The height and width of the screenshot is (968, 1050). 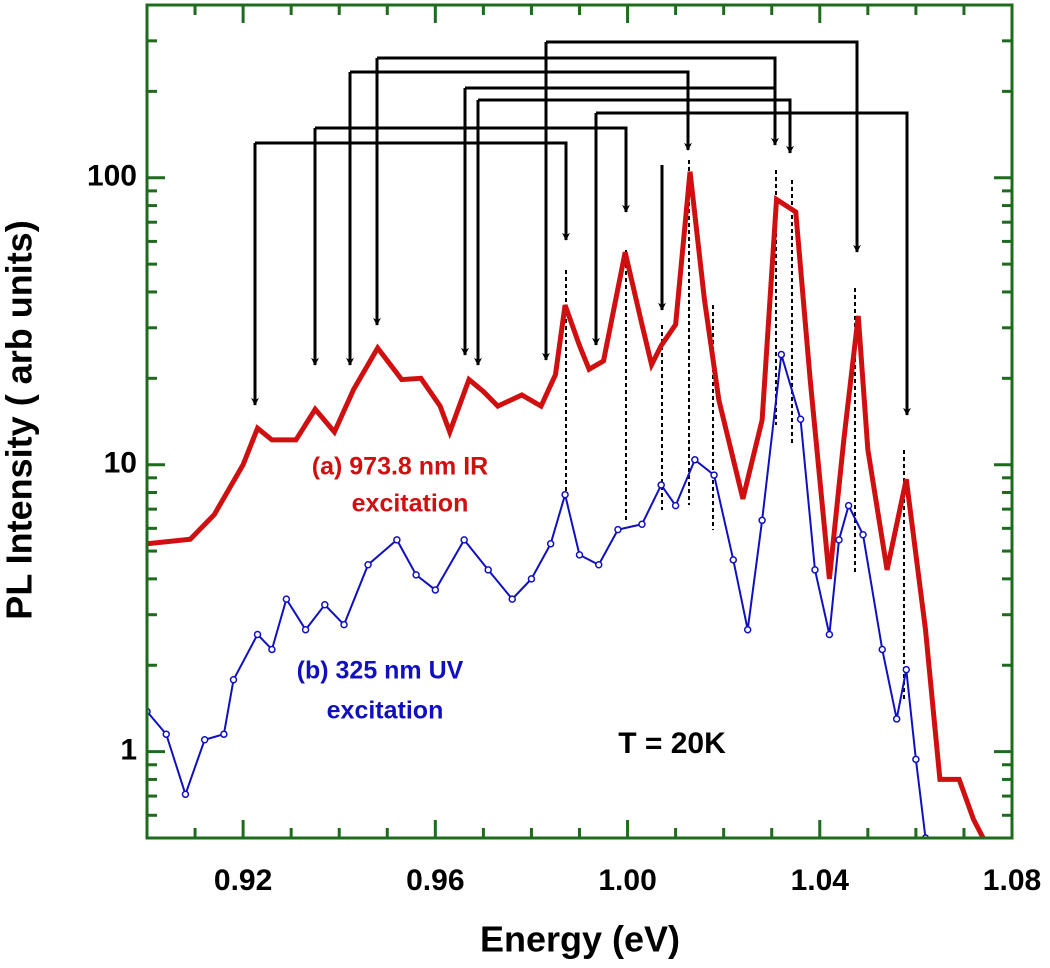 What do you see at coordinates (580, 939) in the screenshot?
I see `x-axis-title: Energy (eV)` at bounding box center [580, 939].